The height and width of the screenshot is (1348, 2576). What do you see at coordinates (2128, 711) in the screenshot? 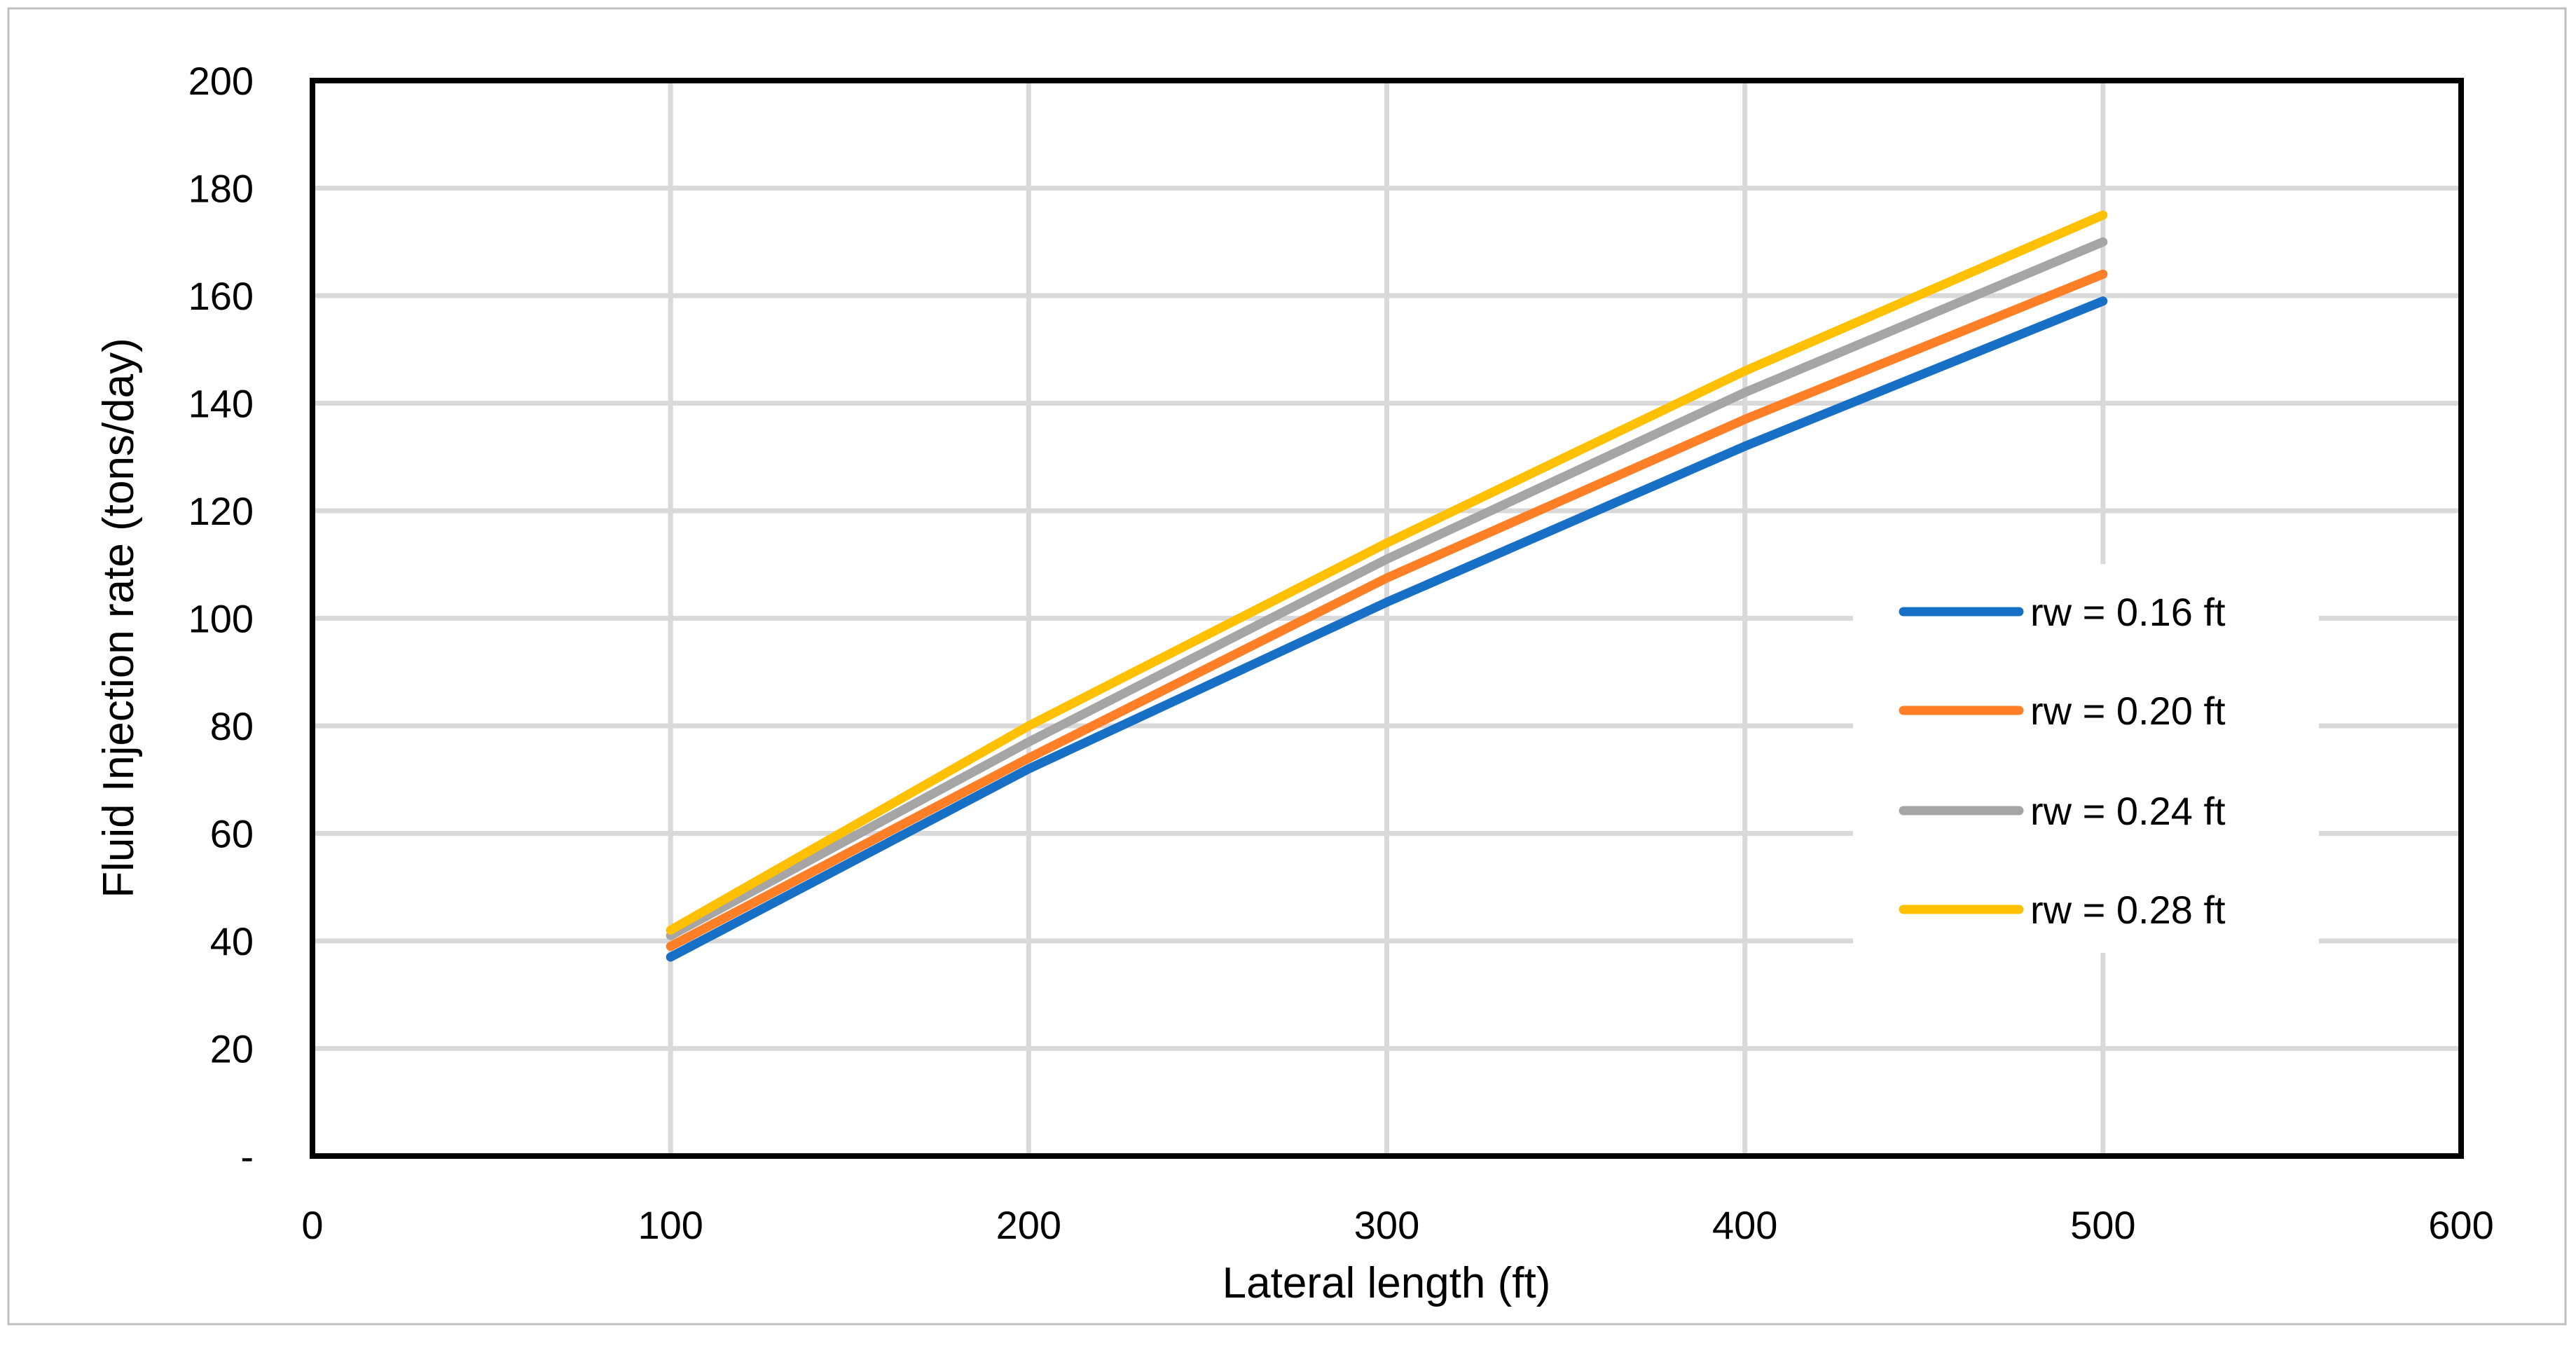
I see `legend-label: rw = 0.20 ft` at bounding box center [2128, 711].